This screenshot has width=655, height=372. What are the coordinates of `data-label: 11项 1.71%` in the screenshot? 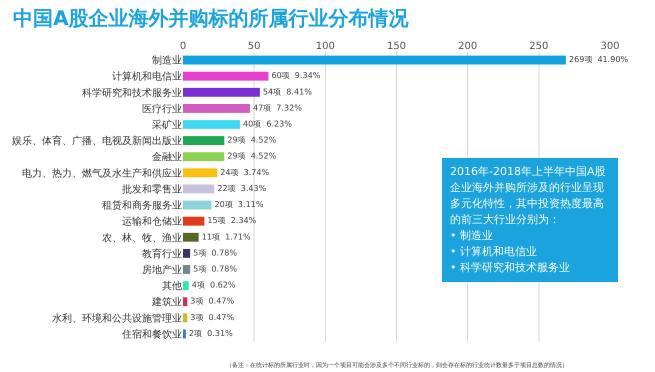 It's located at (226, 237).